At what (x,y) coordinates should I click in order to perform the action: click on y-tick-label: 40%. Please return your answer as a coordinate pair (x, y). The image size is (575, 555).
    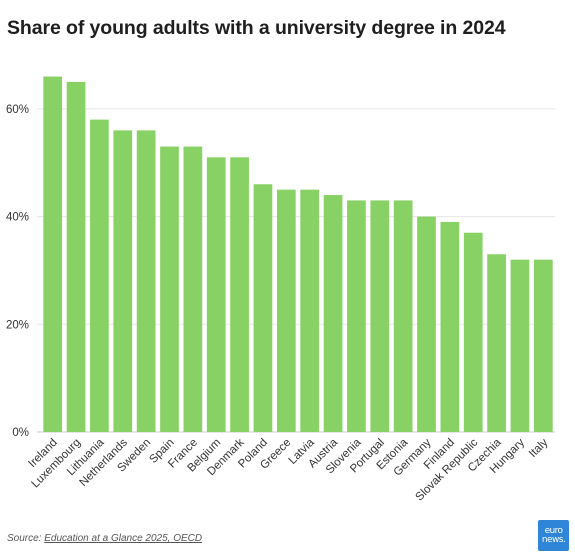
    Looking at the image, I should click on (17, 218).